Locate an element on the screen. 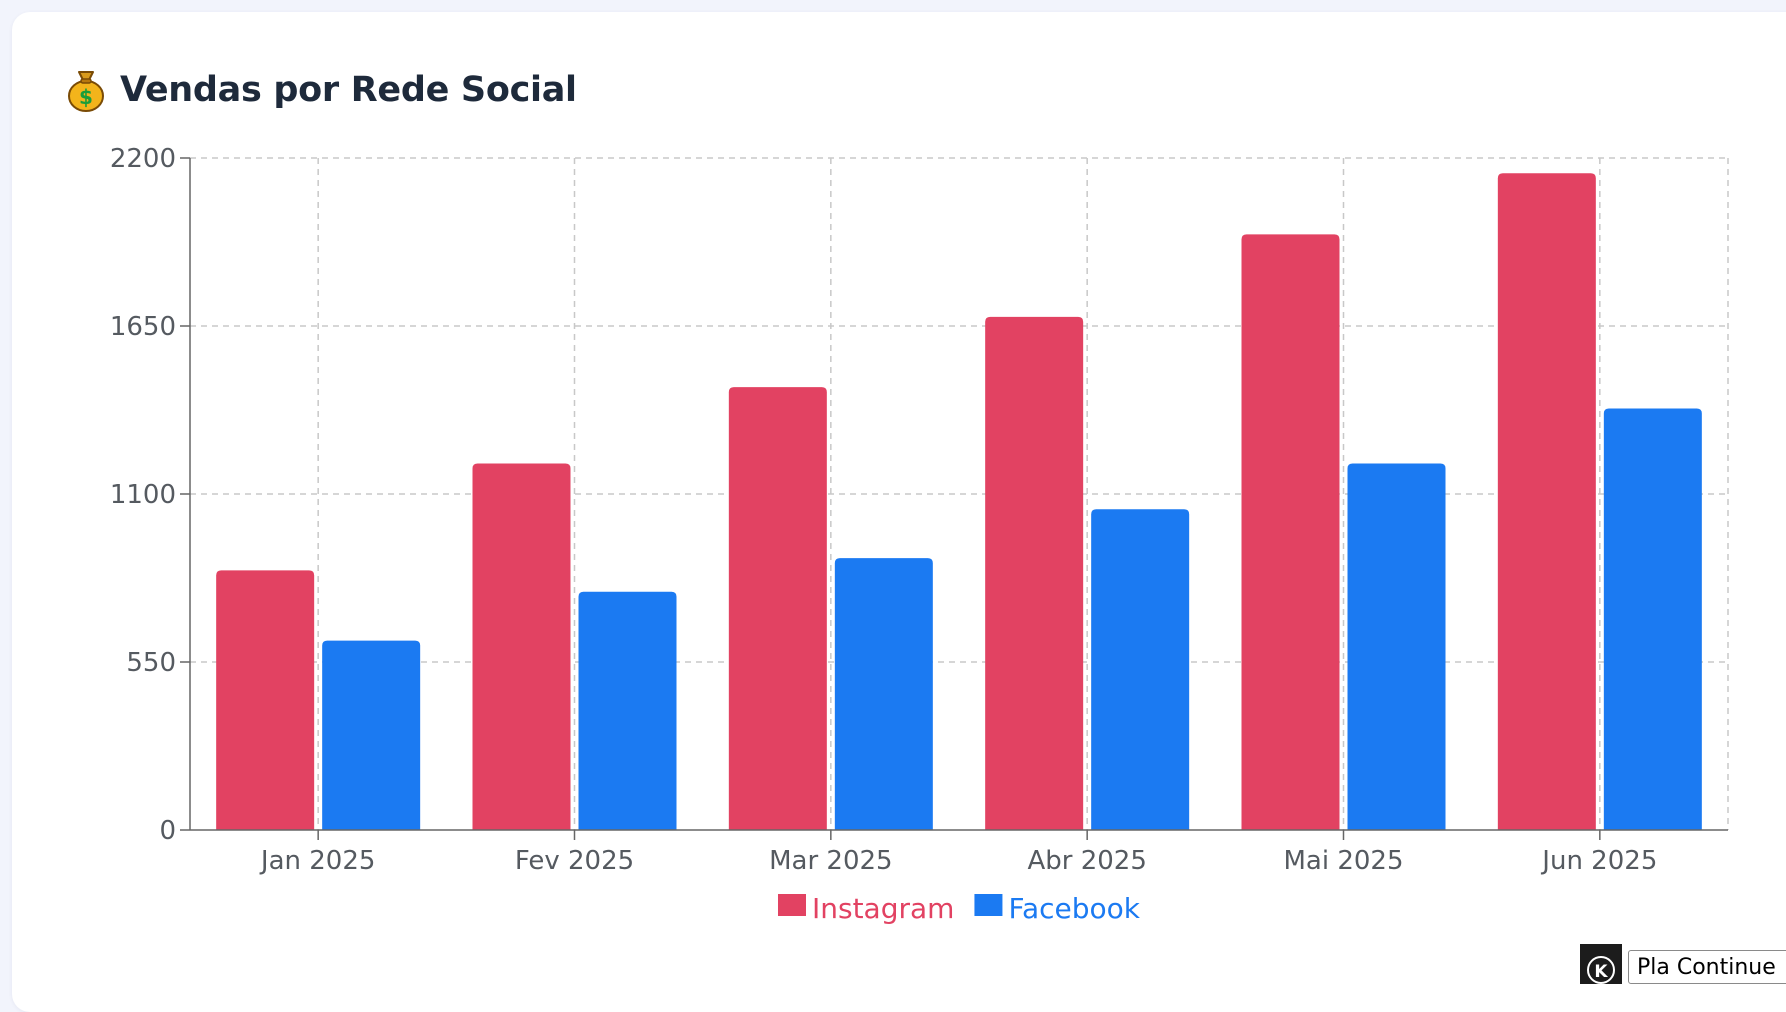 The height and width of the screenshot is (1012, 1786). x-tick-label: Mar 2025 is located at coordinates (831, 861).